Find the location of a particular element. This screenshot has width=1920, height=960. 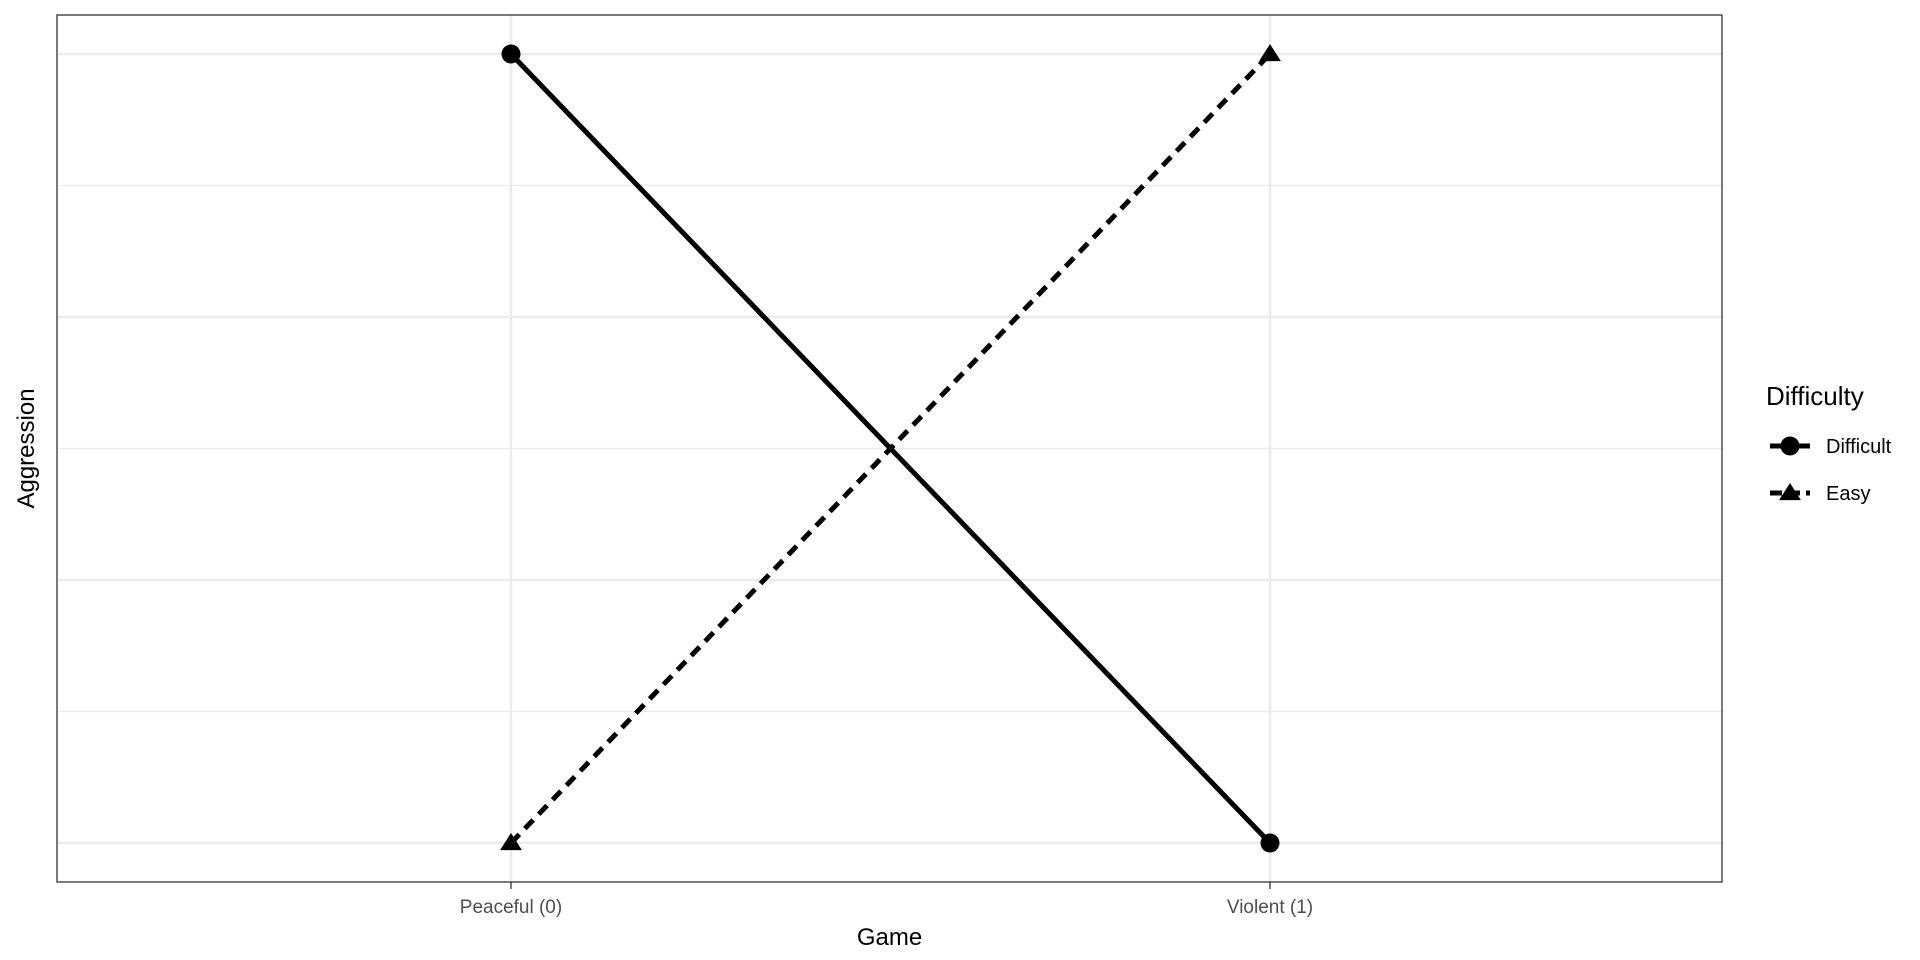

legend-key-marker-difficult is located at coordinates (1790, 446).